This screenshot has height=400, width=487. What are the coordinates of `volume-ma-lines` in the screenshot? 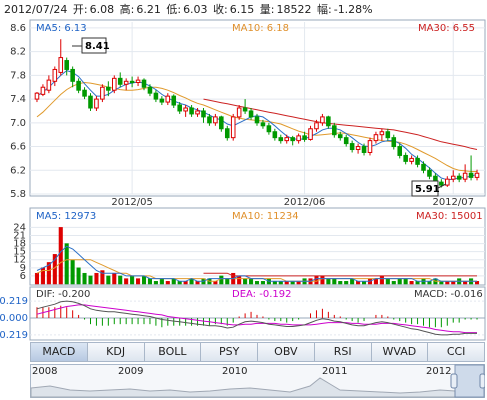 It's located at (256, 263).